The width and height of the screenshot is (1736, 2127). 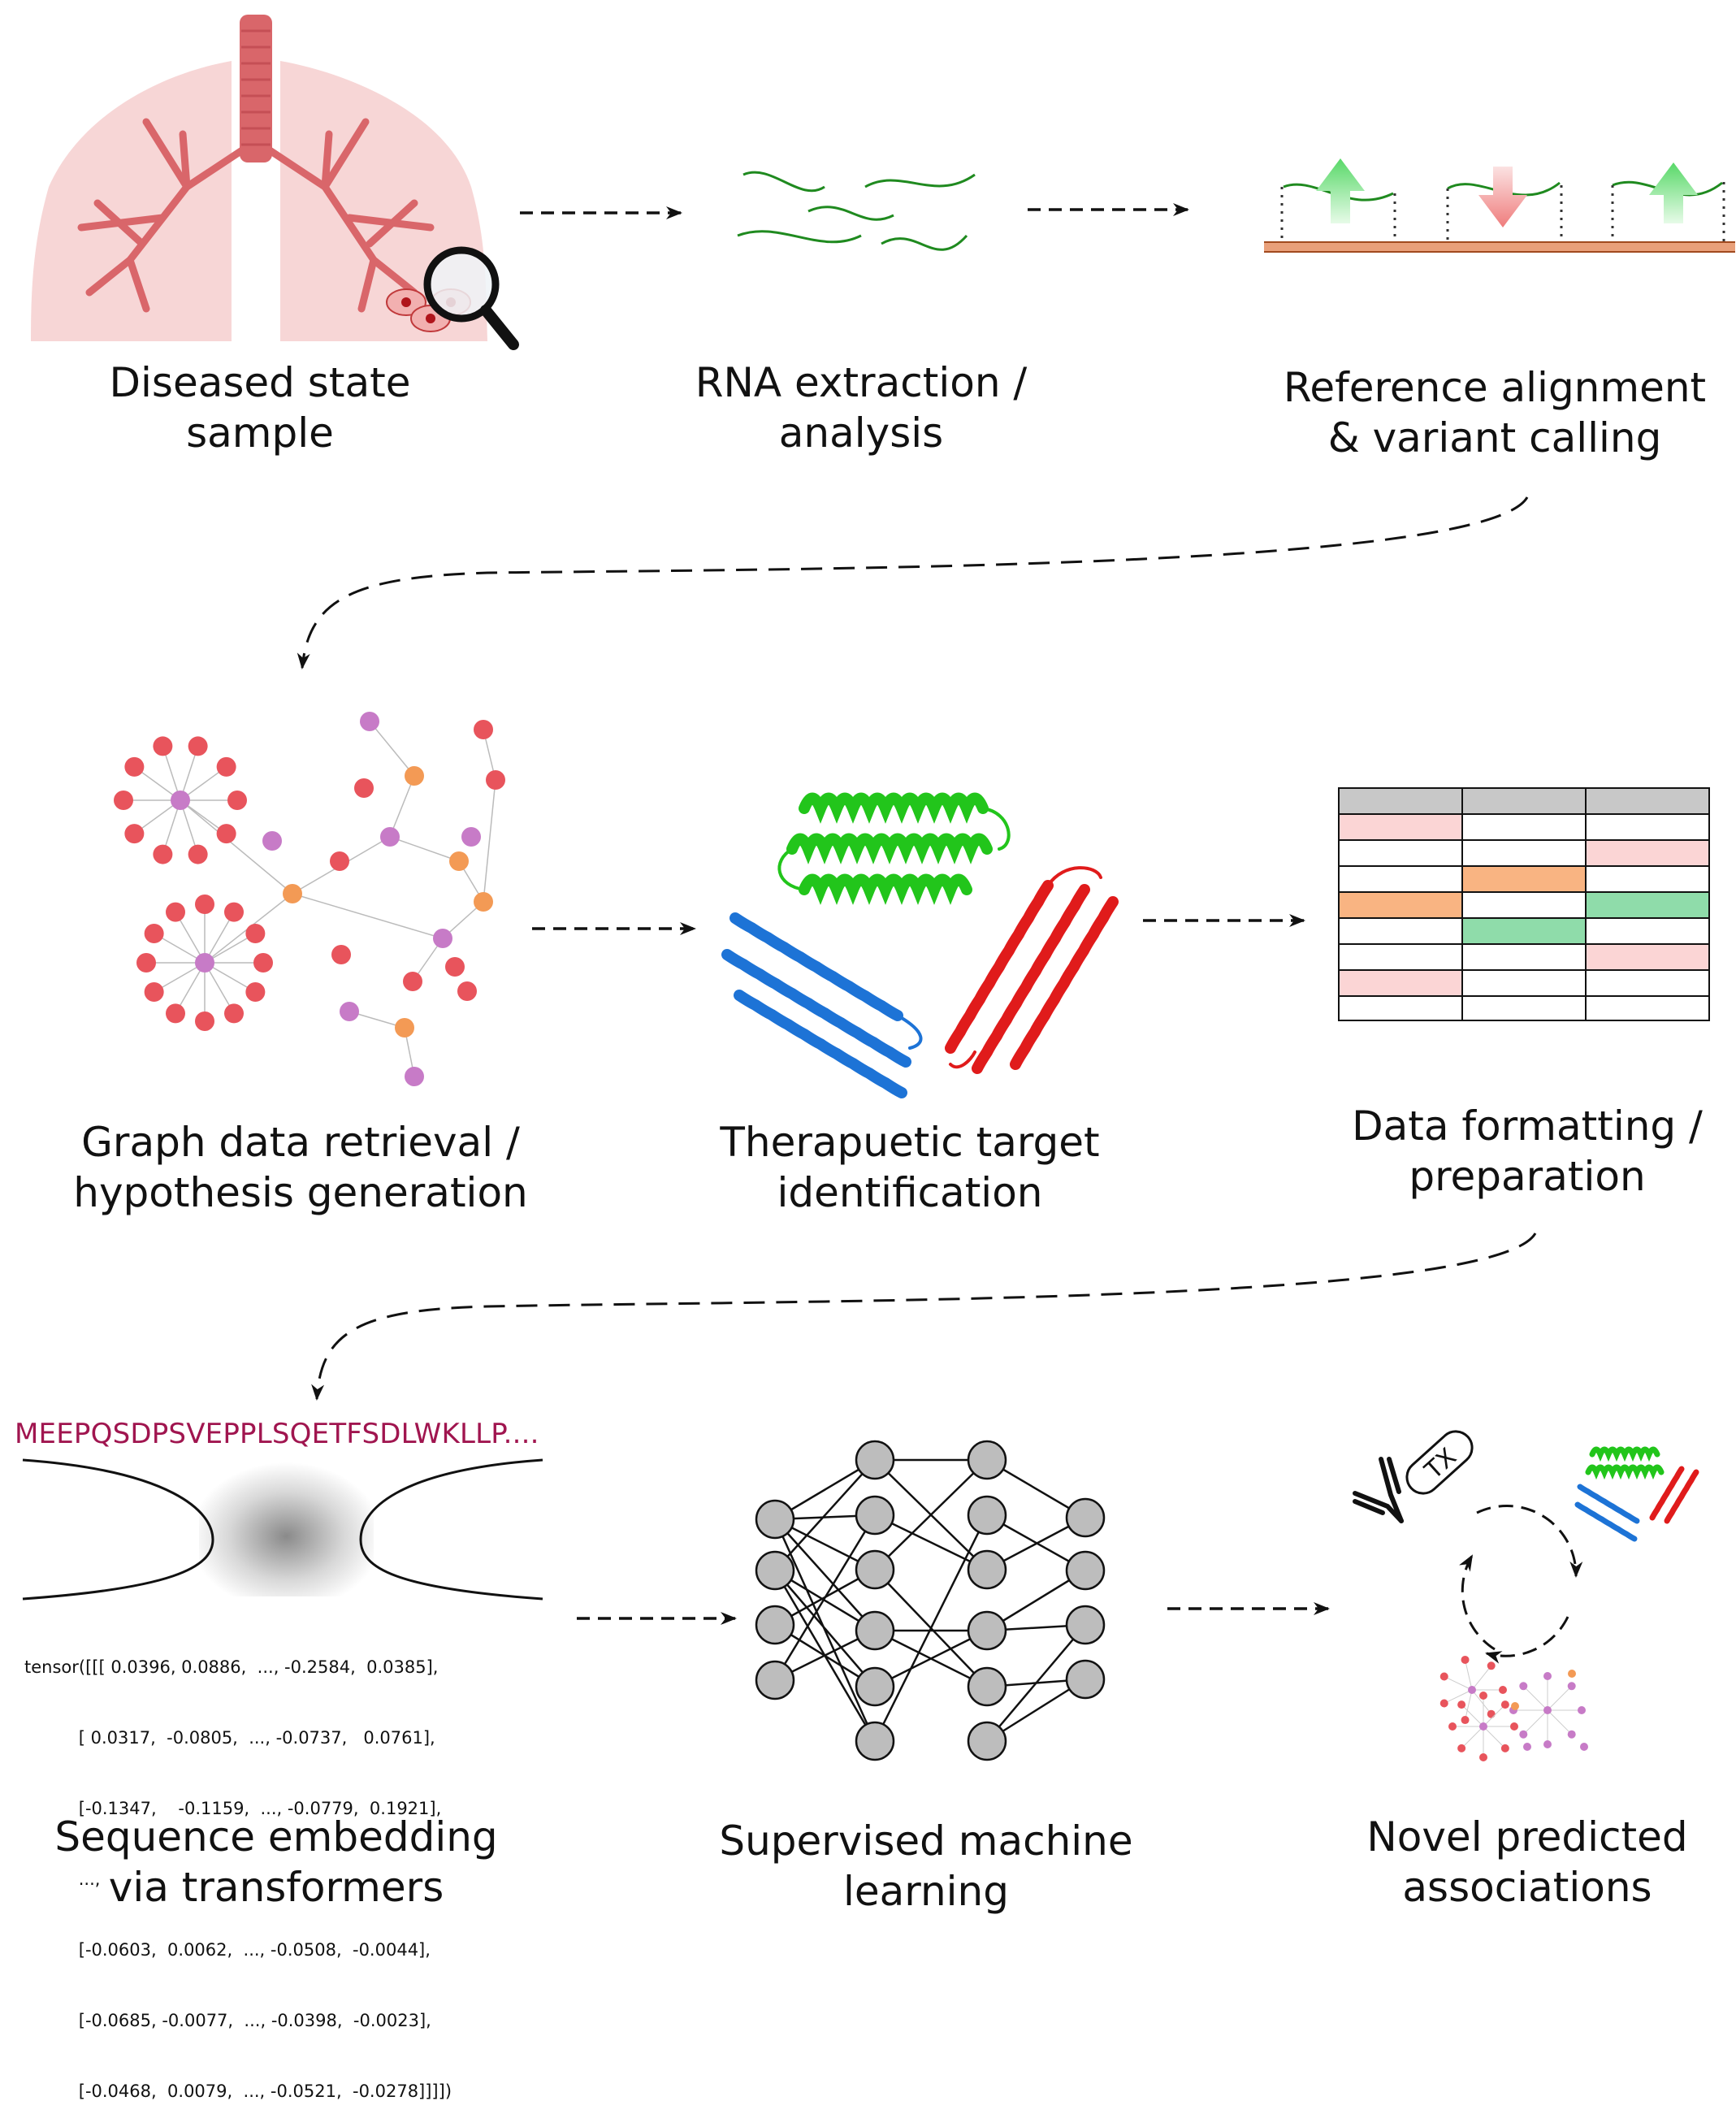 I want to click on label-line: hypothesis generation, so click(x=301, y=1192).